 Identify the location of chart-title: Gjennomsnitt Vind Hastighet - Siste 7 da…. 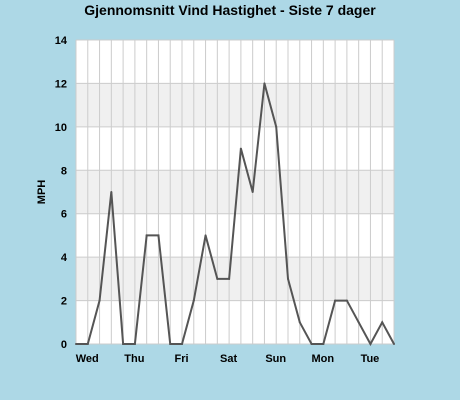
(230, 10).